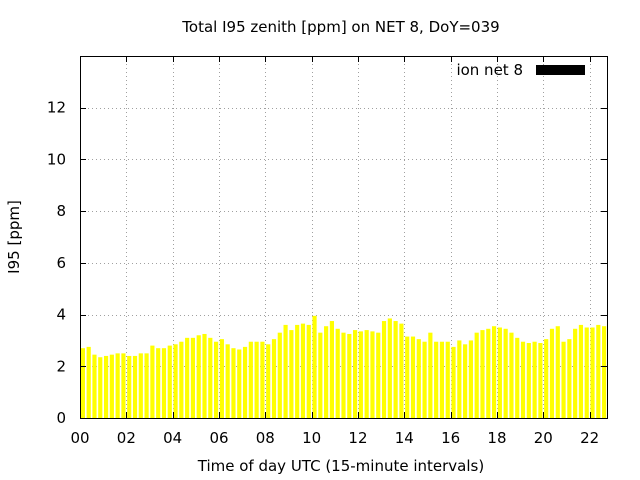 This screenshot has height=480, width=640. Describe the element at coordinates (543, 438) in the screenshot. I see `x-tick-label-10: 20` at that location.